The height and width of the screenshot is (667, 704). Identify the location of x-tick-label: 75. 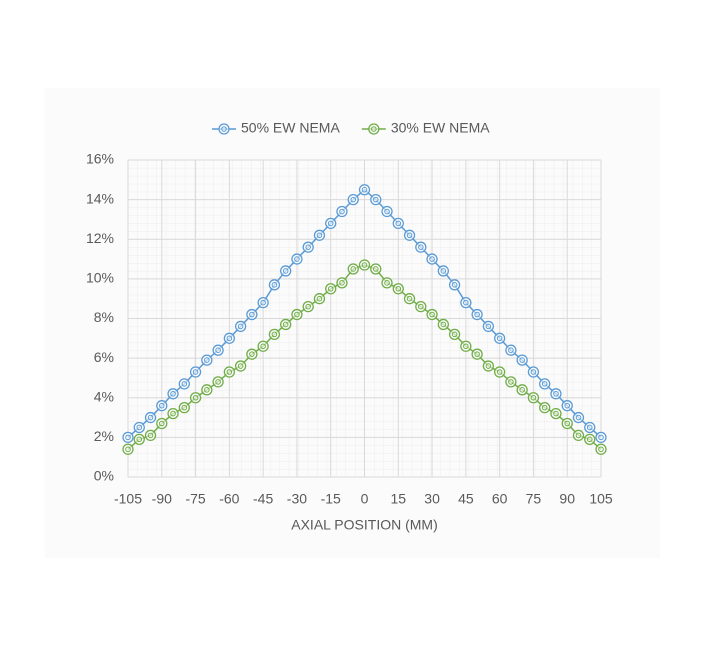
(534, 499).